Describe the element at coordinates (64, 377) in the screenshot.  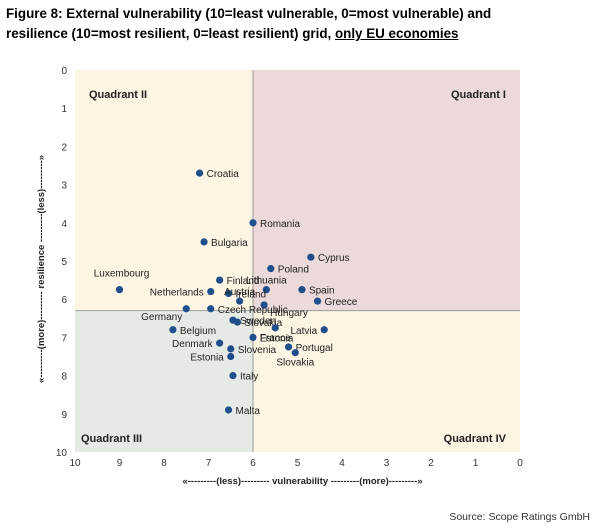
I see `y-tick-label: 8` at that location.